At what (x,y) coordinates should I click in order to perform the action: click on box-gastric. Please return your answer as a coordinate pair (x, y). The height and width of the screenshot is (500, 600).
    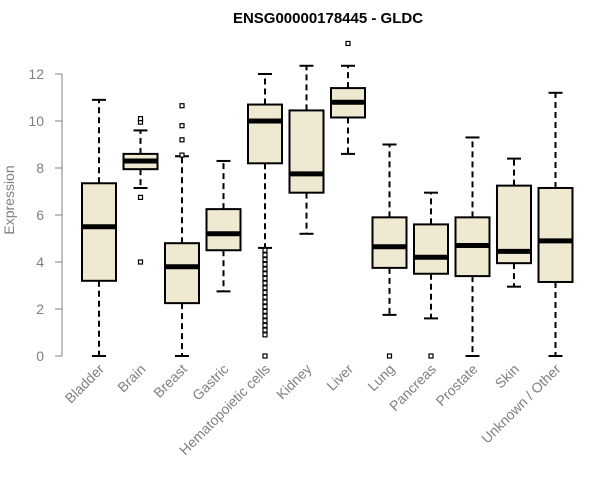
    Looking at the image, I should click on (223, 226).